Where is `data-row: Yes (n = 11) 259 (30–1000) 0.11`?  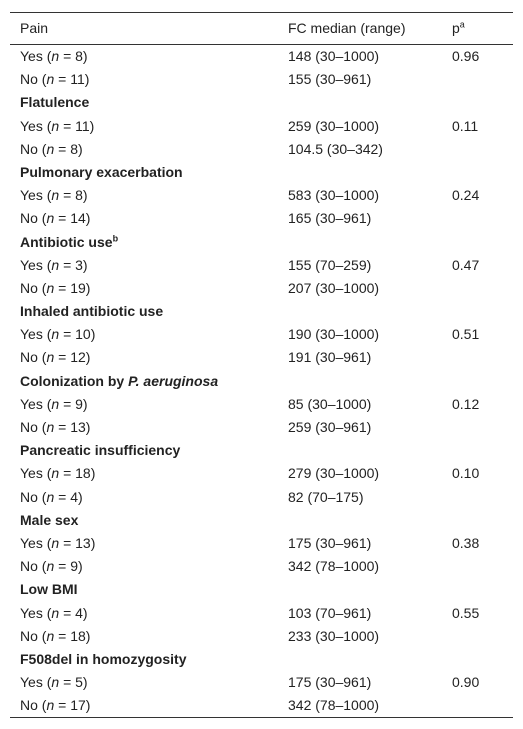
data-row: Yes (n = 11) 259 (30–1000) 0.11 is located at coordinates (261, 126).